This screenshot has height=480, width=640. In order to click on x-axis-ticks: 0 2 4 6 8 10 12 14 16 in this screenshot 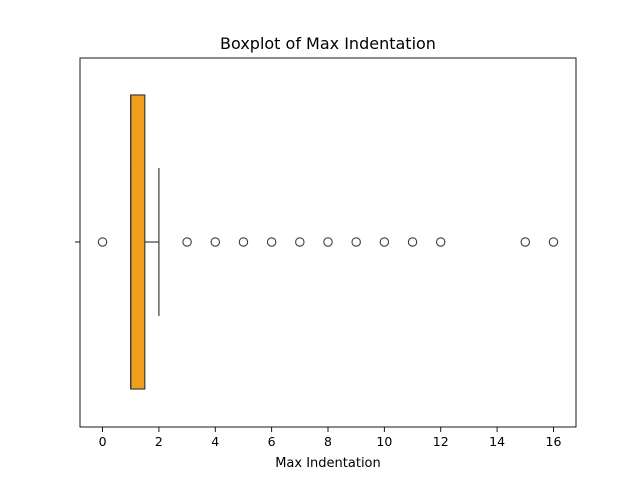, I will do `click(330, 438)`.